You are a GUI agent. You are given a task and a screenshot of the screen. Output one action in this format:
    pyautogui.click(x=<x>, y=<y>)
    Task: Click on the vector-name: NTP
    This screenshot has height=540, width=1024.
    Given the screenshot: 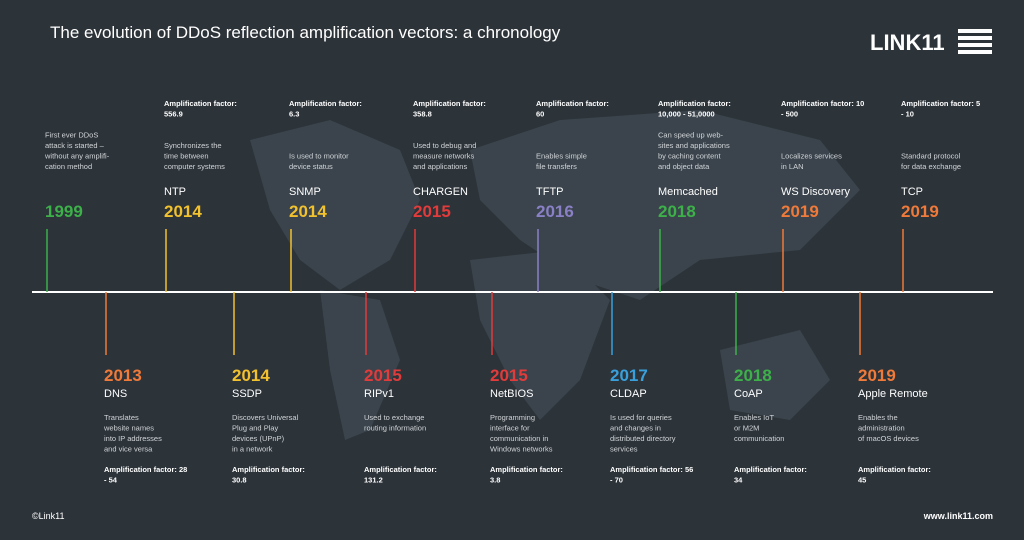 What is the action you would take?
    pyautogui.click(x=175, y=192)
    